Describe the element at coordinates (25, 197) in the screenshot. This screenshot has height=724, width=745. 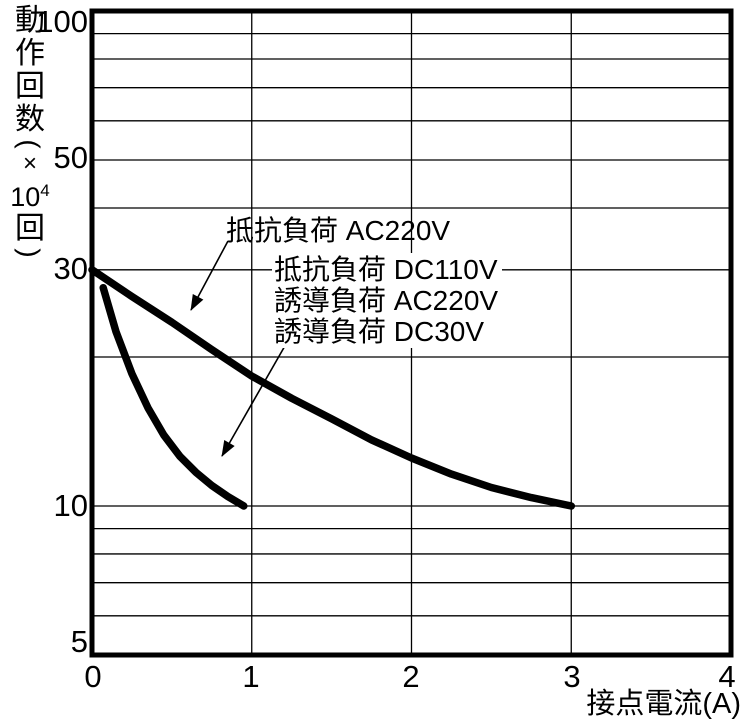
I see `y-title-power-base: 10` at that location.